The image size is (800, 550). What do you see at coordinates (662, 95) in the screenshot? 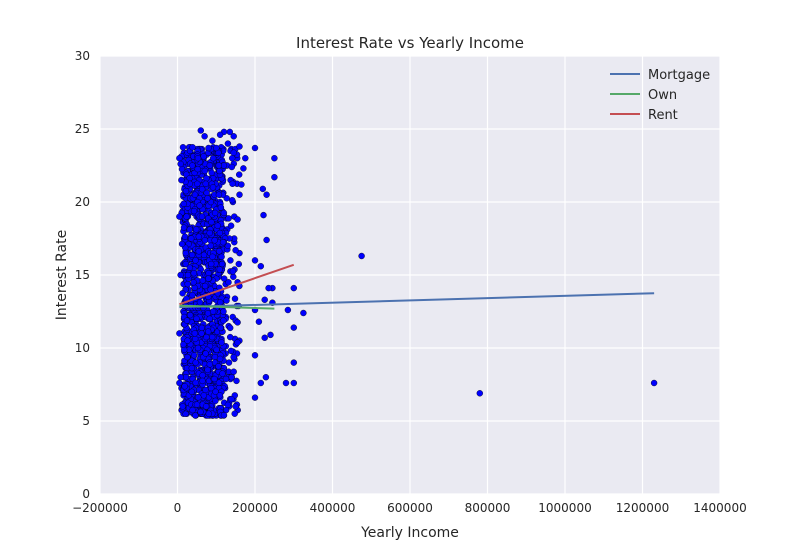
I see `legend-label: Own` at bounding box center [662, 95].